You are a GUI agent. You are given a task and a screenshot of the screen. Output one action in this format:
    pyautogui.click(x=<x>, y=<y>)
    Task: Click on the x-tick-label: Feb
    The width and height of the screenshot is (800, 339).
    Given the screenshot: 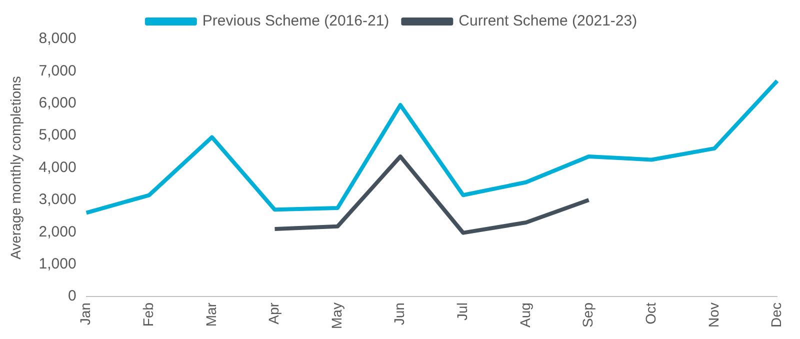 What is the action you would take?
    pyautogui.click(x=148, y=314)
    